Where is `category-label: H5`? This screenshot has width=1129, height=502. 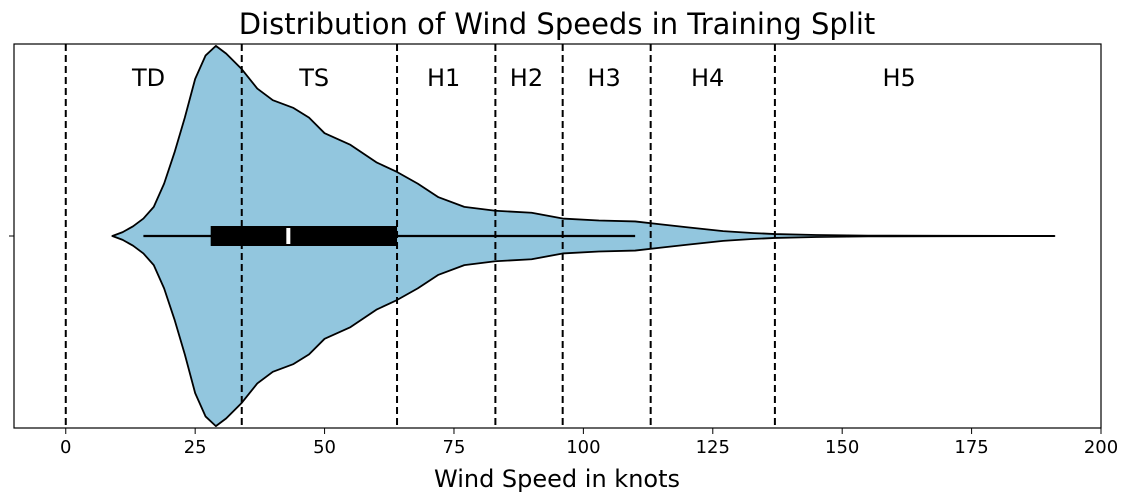 category-label: H5 is located at coordinates (898, 78).